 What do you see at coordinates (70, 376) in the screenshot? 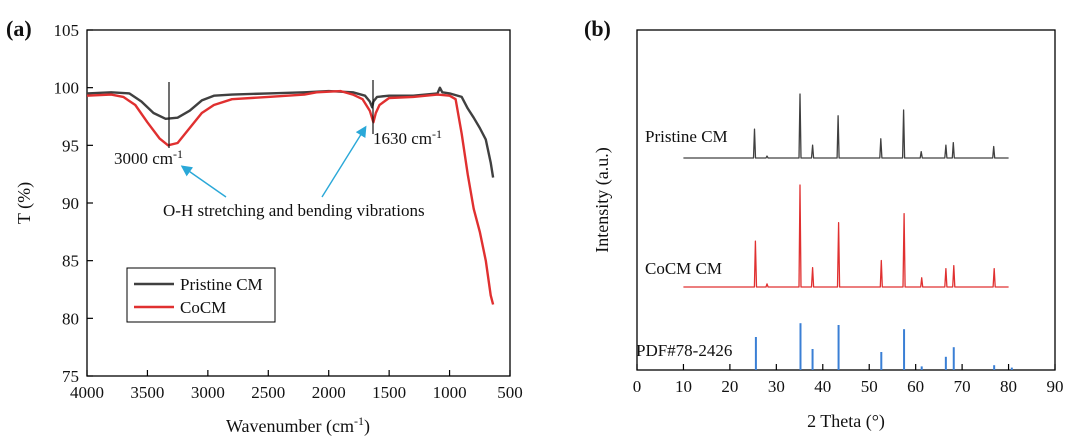
I see `panel-a-y-tick-label: 75` at bounding box center [70, 376].